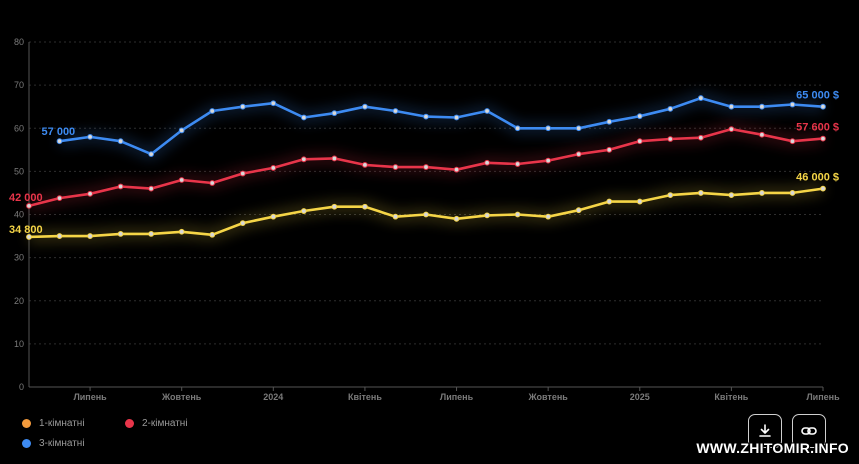 This screenshot has width=859, height=464. What do you see at coordinates (19, 128) in the screenshot?
I see `y-tick-label: 60` at bounding box center [19, 128].